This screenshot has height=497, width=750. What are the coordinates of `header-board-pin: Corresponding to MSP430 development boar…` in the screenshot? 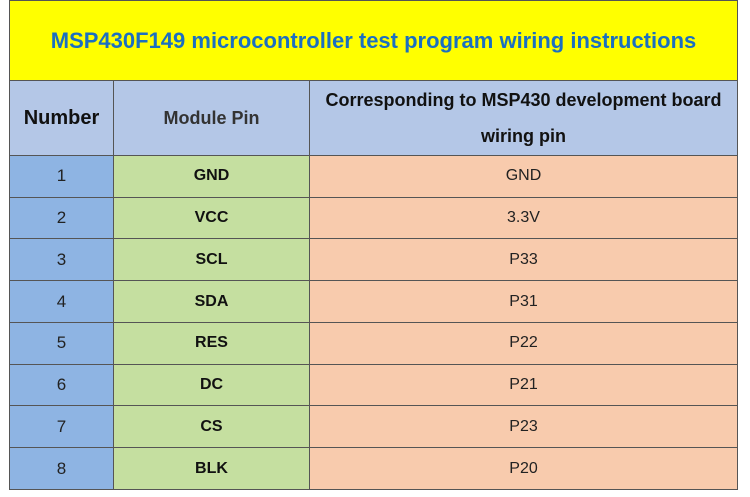 It's located at (523, 118).